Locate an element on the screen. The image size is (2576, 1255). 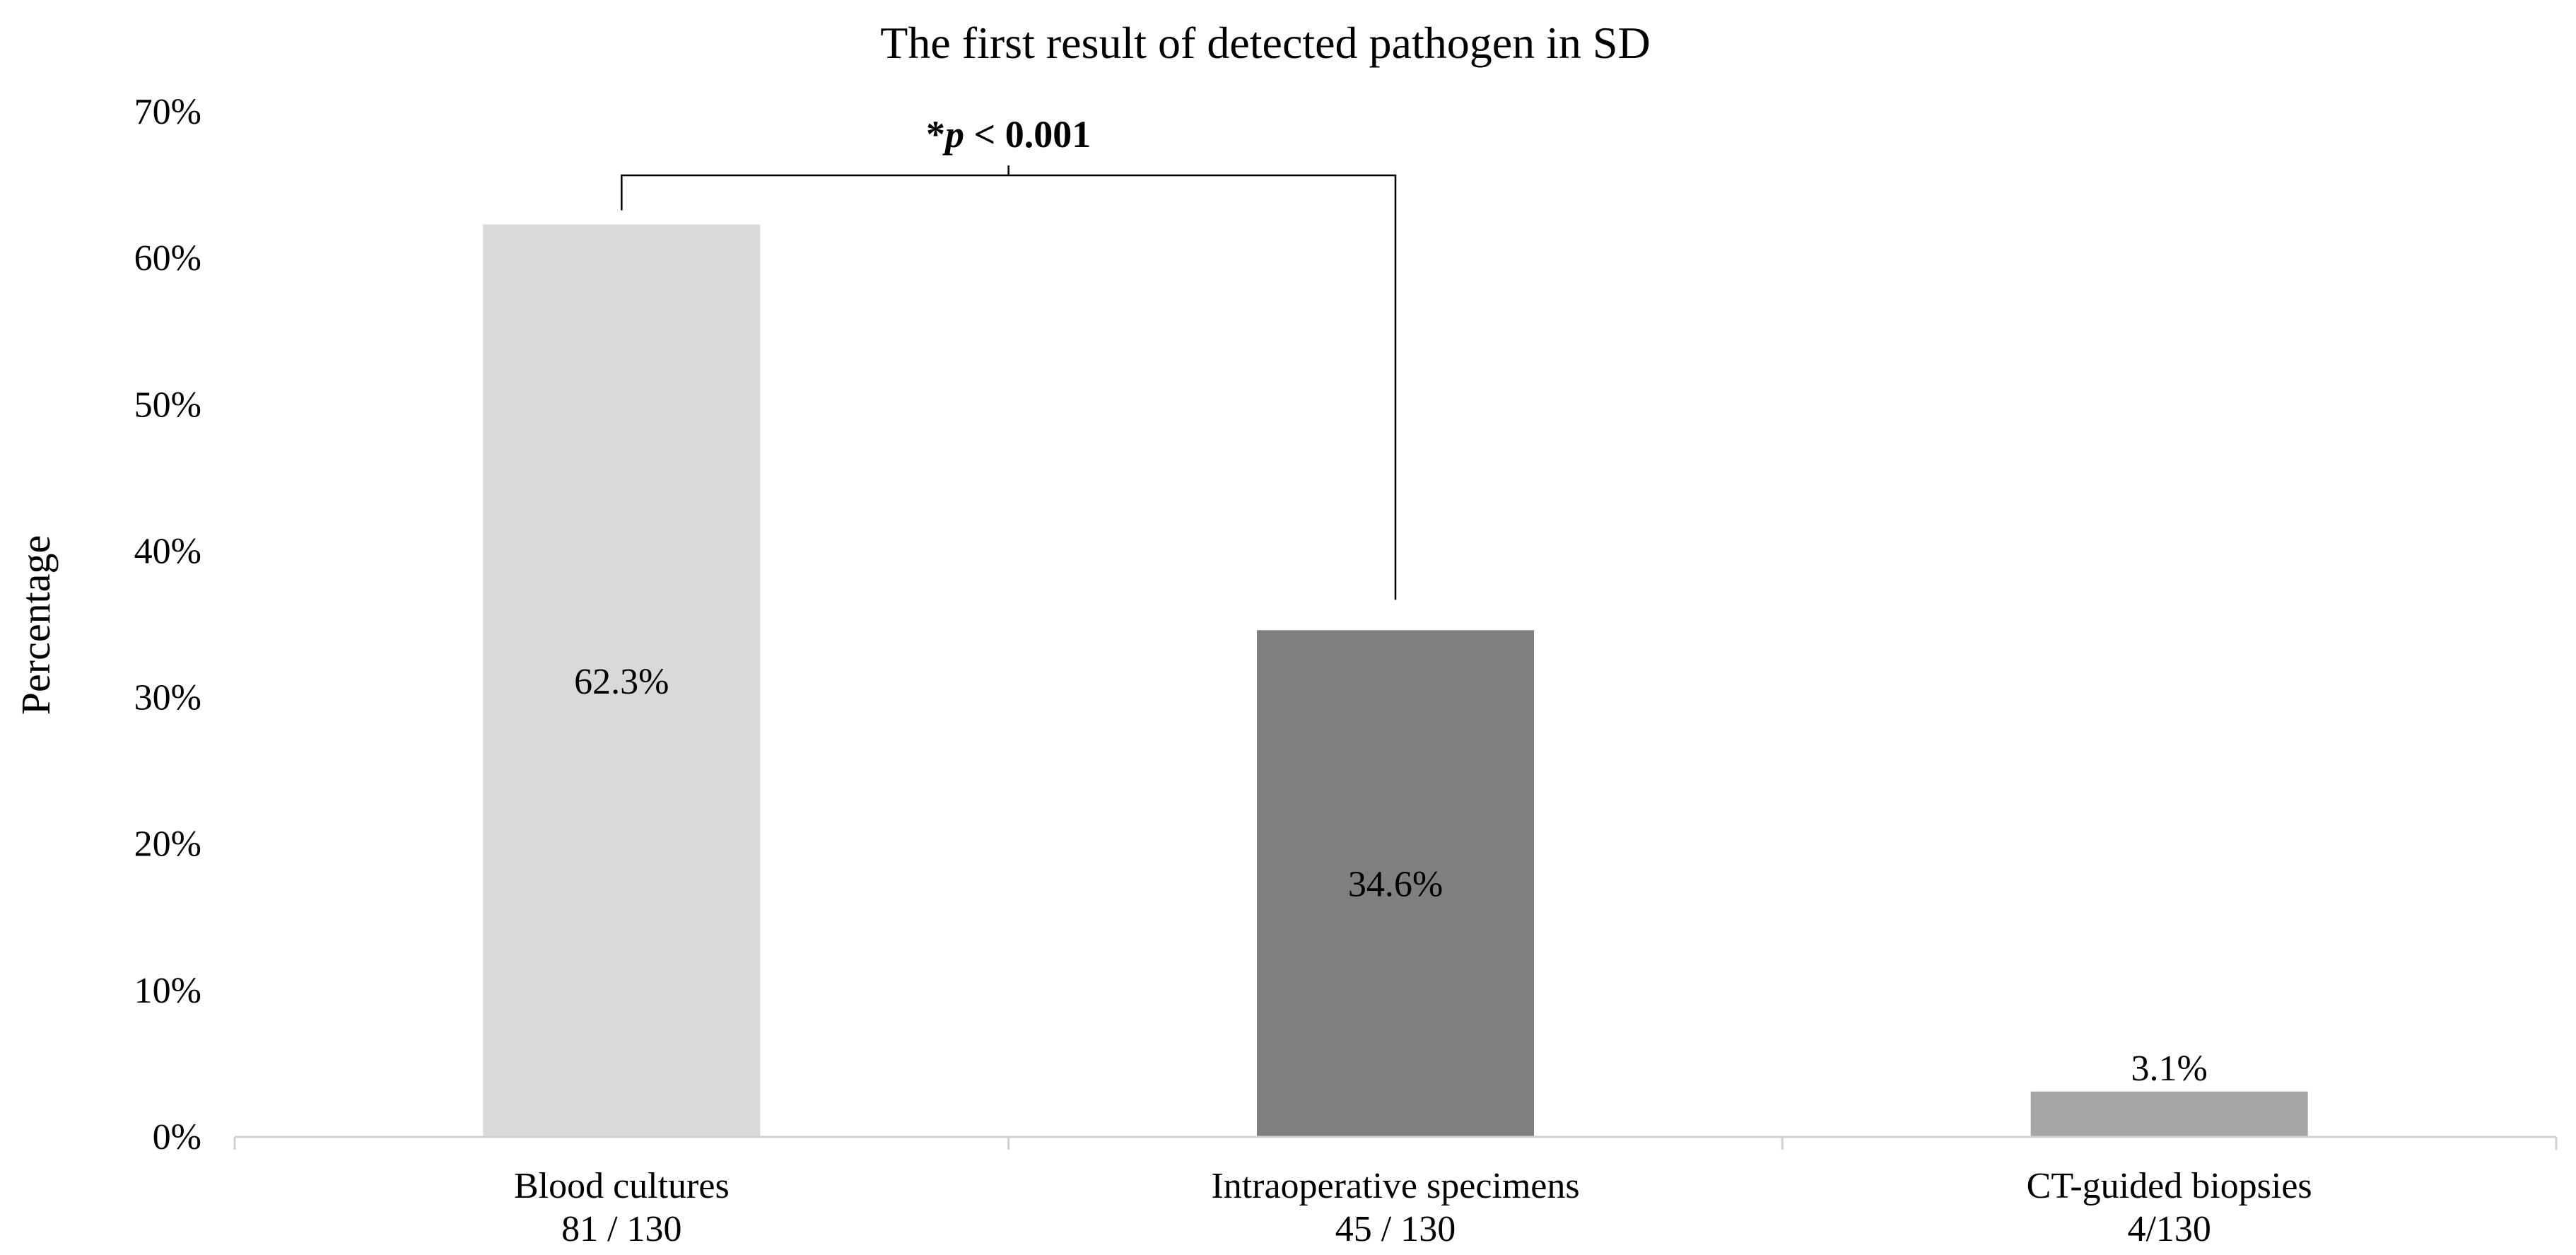
category-count-label: 4/130 is located at coordinates (2169, 1229).